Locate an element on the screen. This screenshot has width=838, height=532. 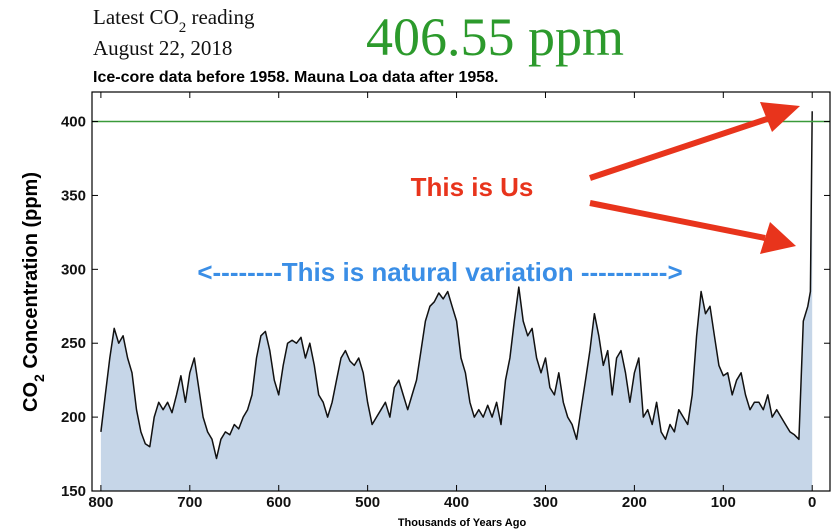
reading-label: Latest CO2 reading is located at coordinates (174, 20).